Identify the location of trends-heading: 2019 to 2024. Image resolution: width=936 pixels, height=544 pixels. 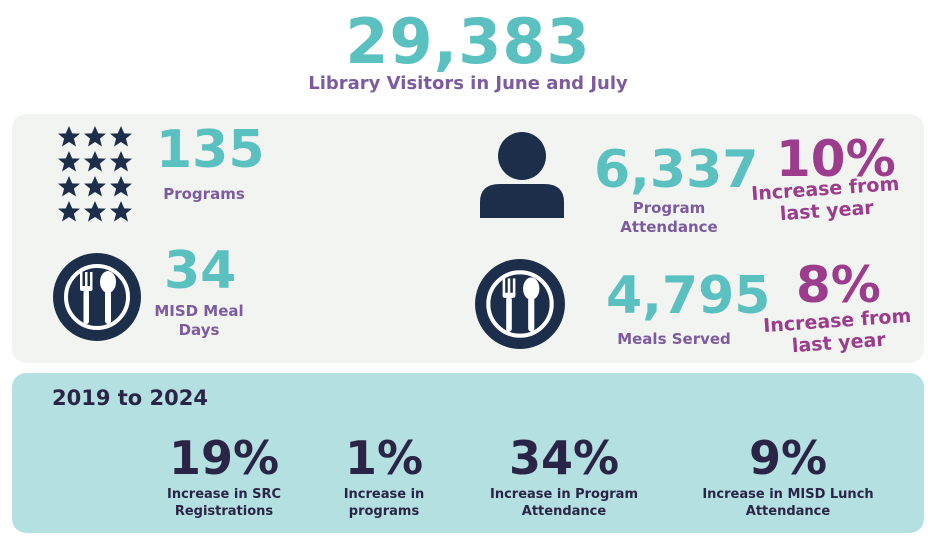
(130, 398).